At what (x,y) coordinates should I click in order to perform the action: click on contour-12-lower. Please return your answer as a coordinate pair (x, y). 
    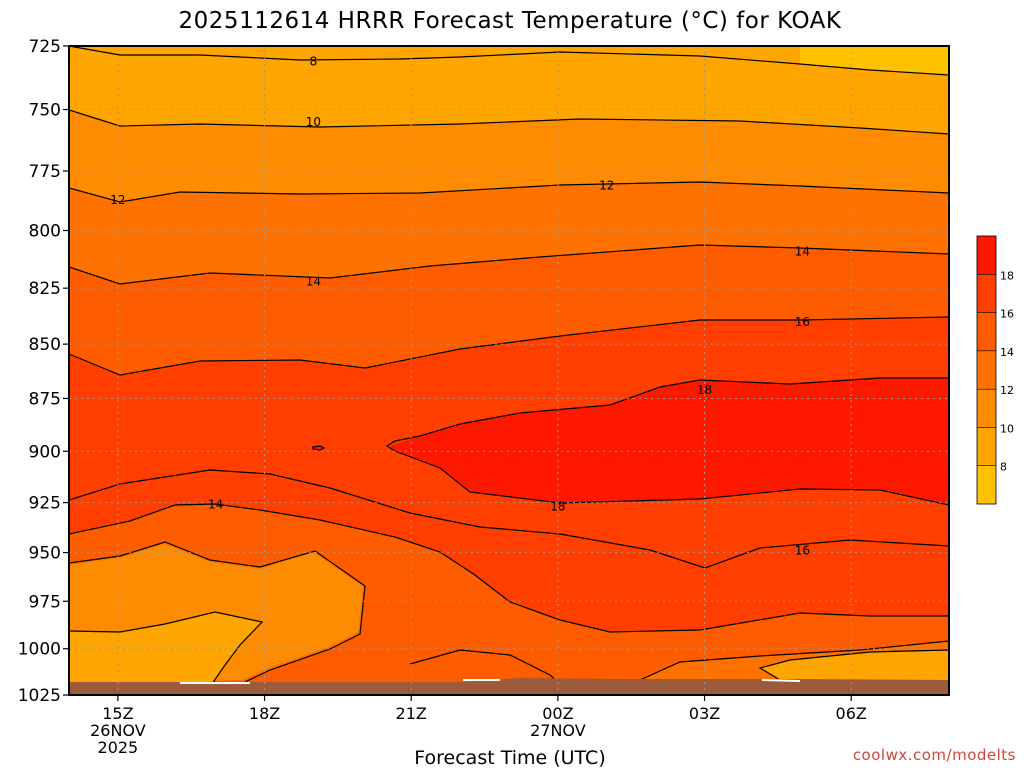
    Looking at the image, I should click on (217, 612).